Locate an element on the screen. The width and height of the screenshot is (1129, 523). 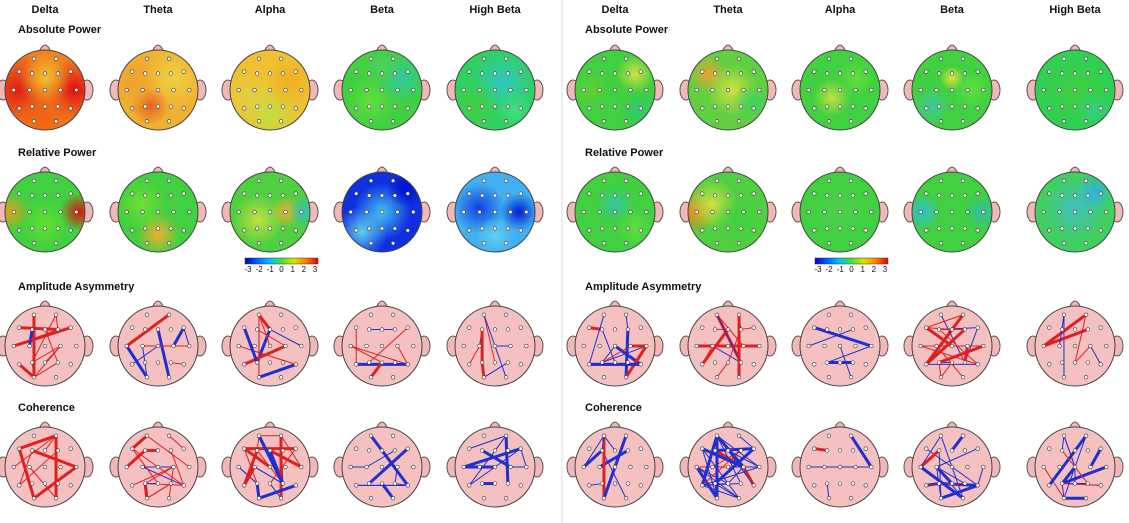
colorbar-tick: 1 is located at coordinates (292, 269).